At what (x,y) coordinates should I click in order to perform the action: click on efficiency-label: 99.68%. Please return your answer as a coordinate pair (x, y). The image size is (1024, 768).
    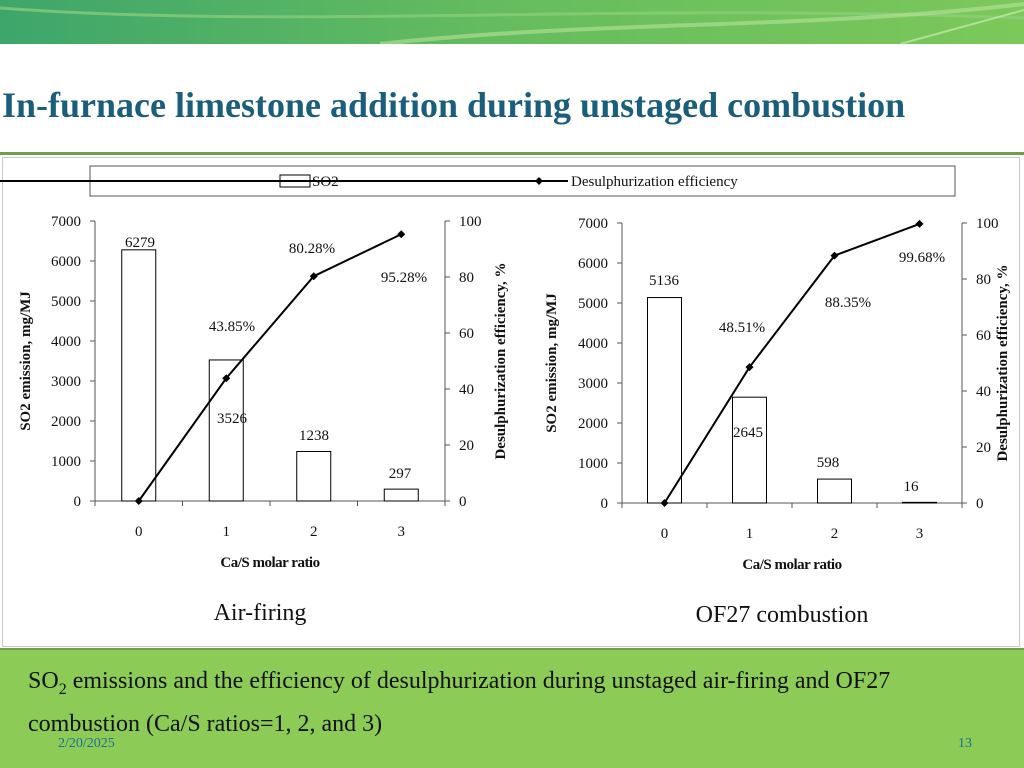
    Looking at the image, I should click on (922, 258).